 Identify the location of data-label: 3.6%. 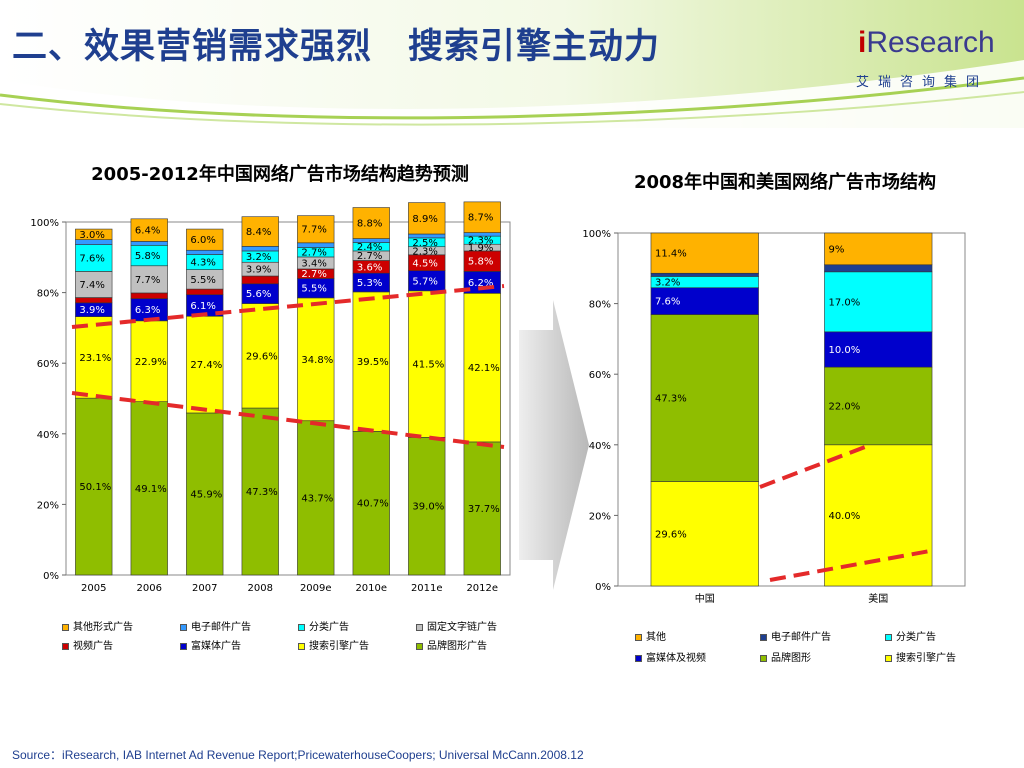
(369, 267).